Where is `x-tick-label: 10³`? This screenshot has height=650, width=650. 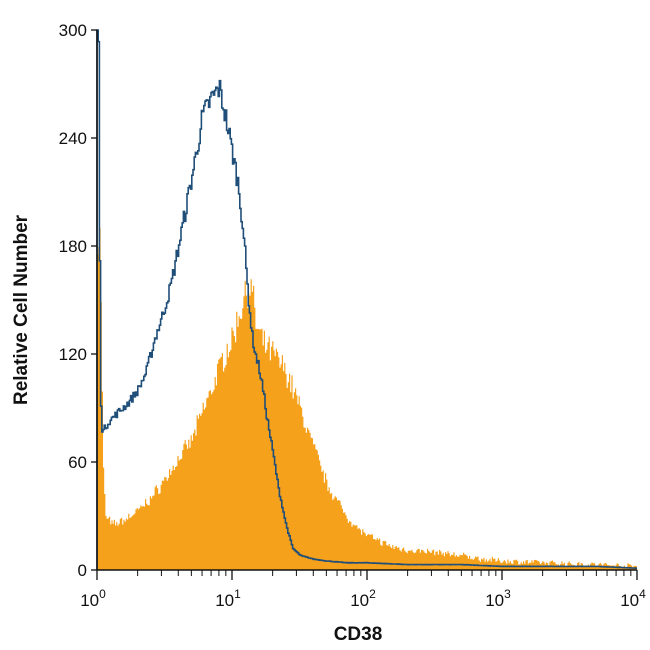
x-tick-label: 10³ is located at coordinates (498, 598).